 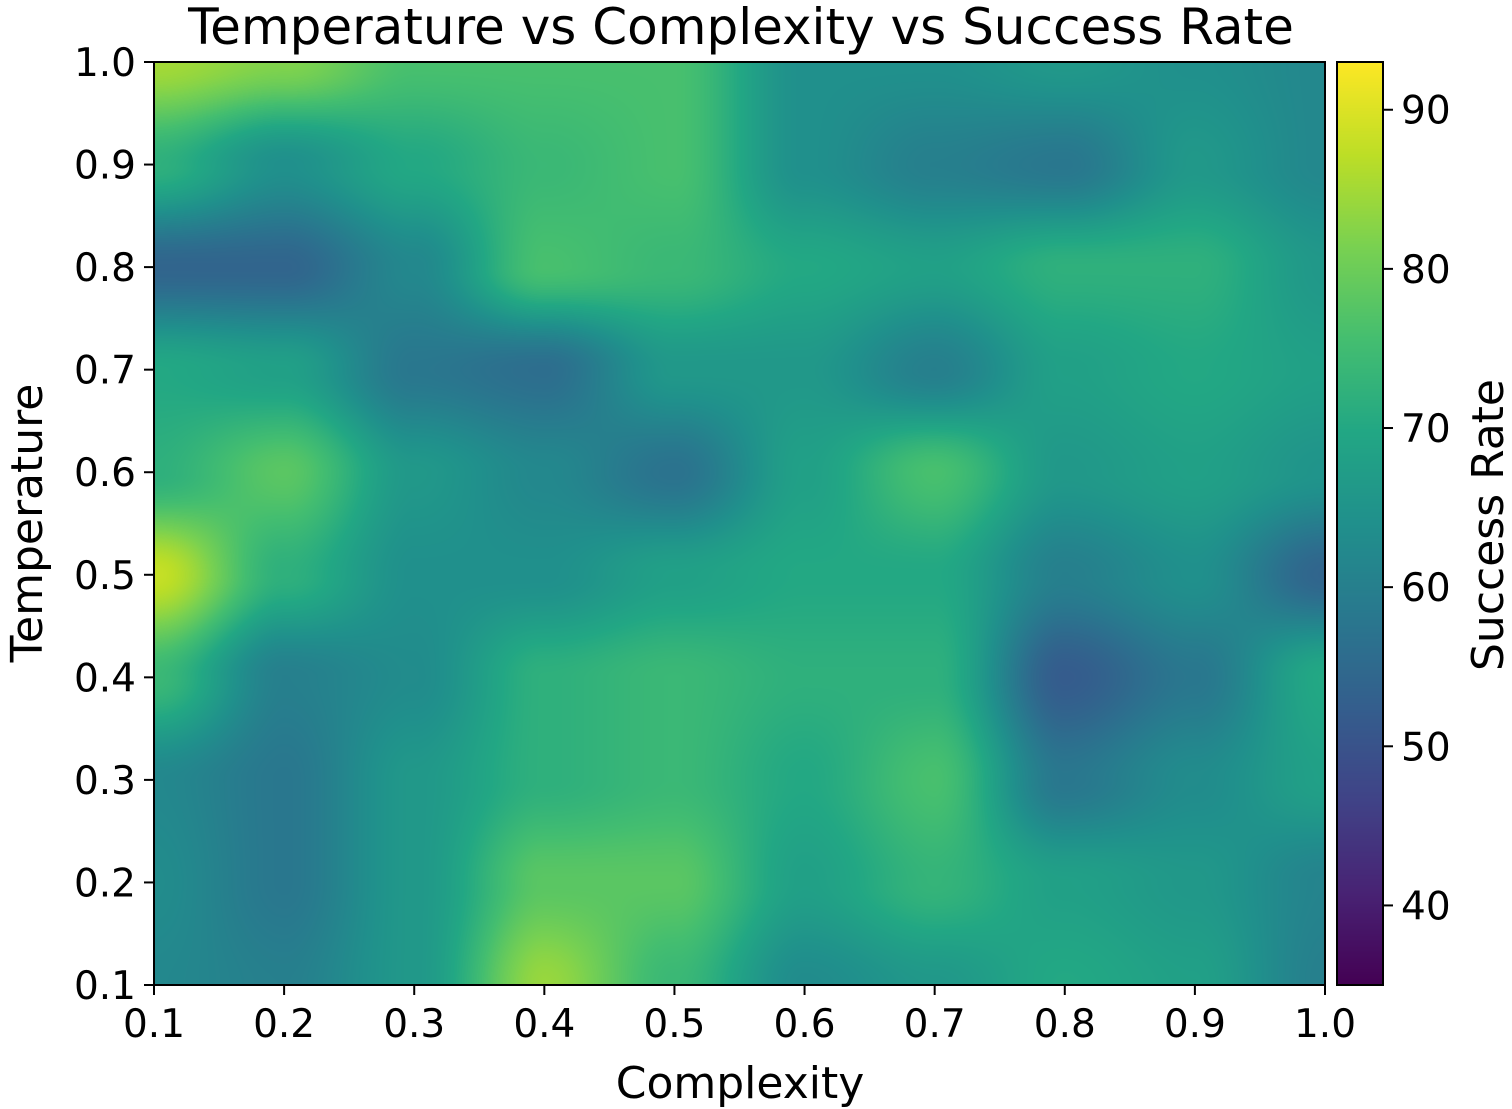 I want to click on y-axis-ticks: 0.1 0.2 0.3 0.4 0.5 0.6 0.7 0.8 0.9 1.0, so click(x=114, y=525).